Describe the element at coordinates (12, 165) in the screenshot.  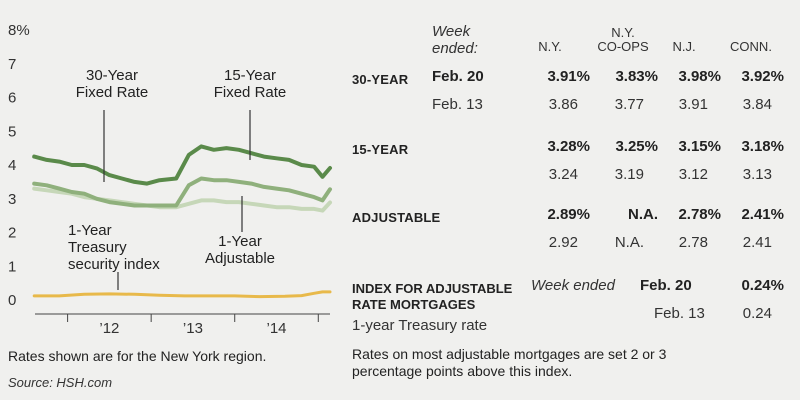
I see `y-tick-label: 4` at that location.